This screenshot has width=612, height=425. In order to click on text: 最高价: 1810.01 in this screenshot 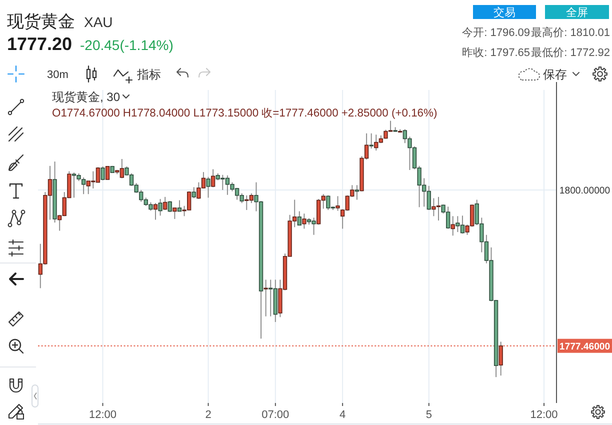, I will do `click(570, 32)`.